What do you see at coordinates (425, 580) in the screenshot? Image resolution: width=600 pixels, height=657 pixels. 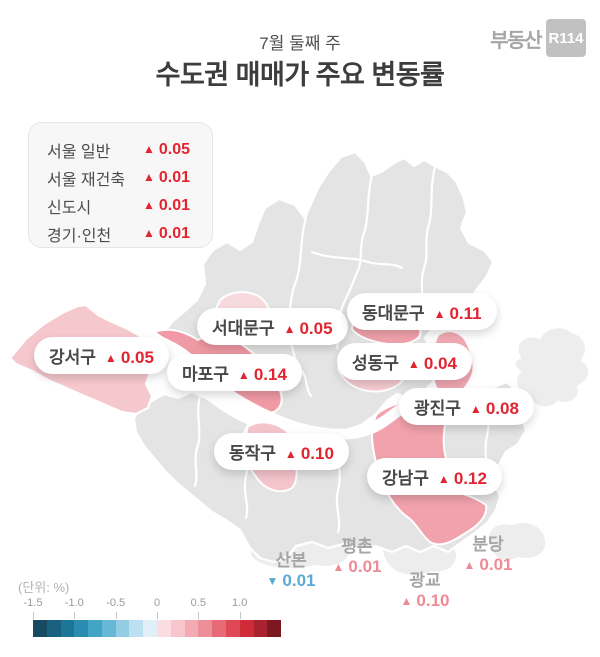 I see `city-name: 광교` at bounding box center [425, 580].